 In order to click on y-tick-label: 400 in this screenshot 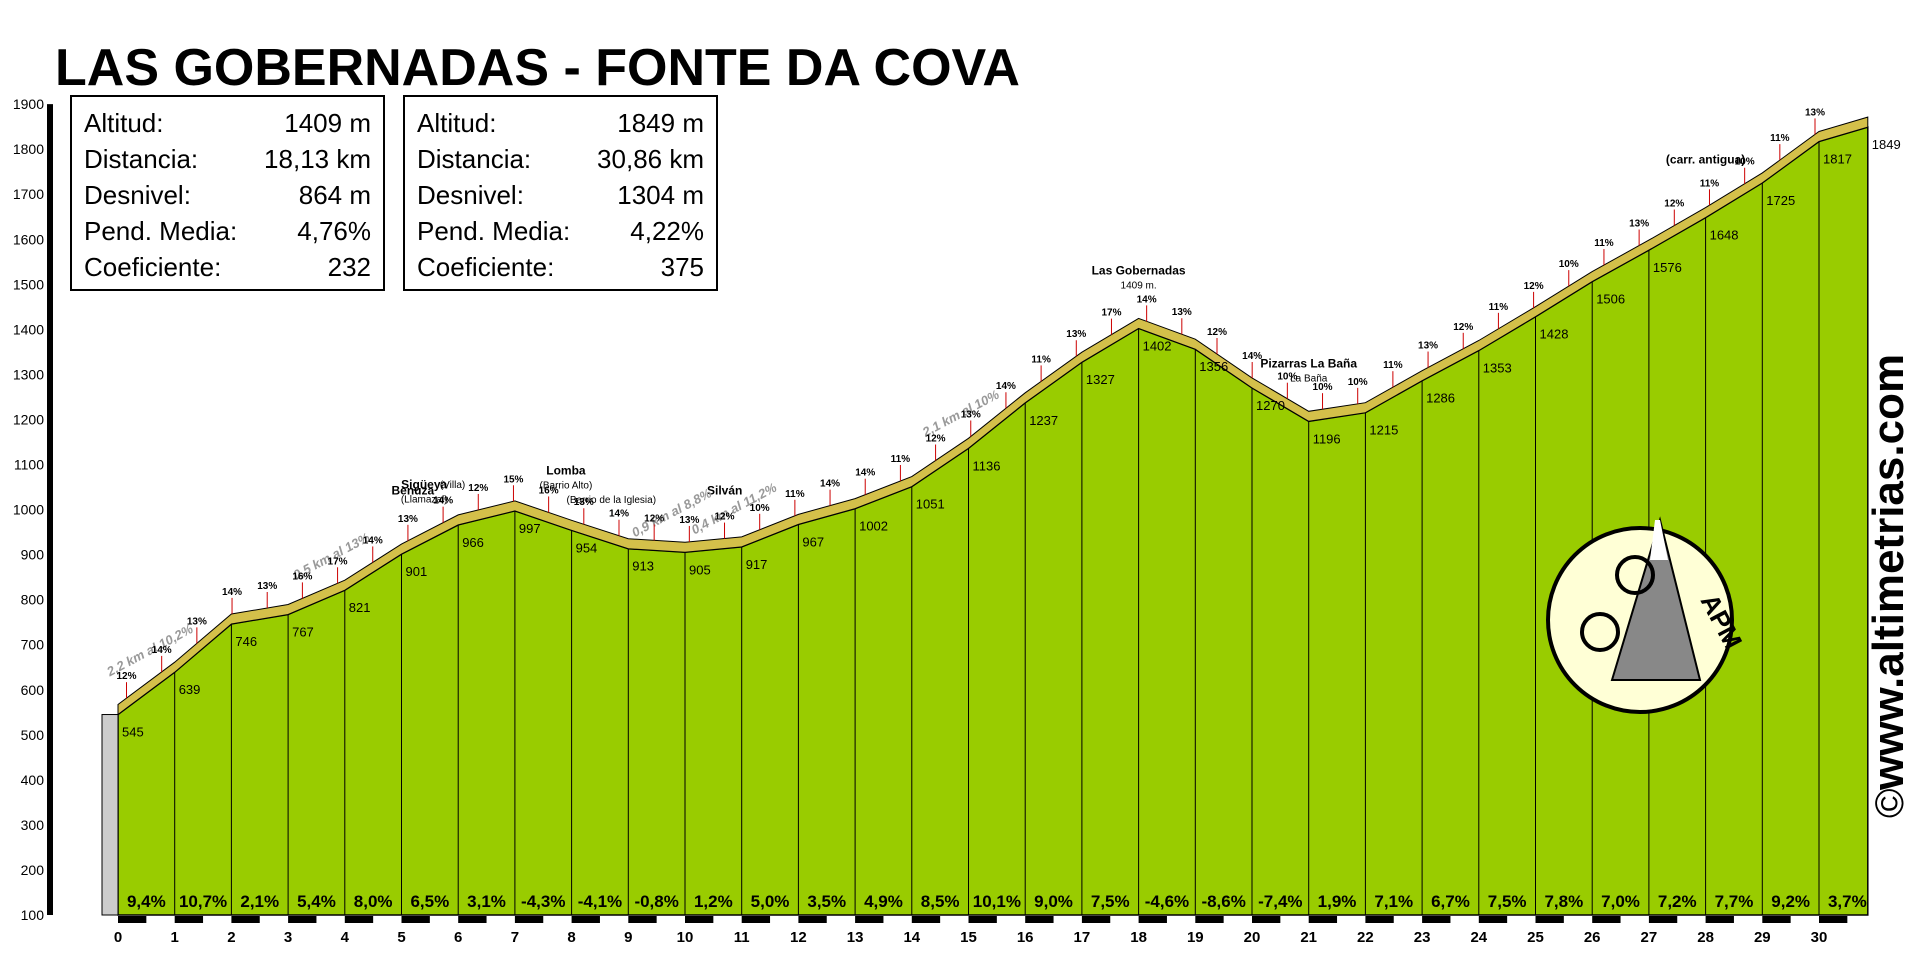, I will do `click(33, 780)`.